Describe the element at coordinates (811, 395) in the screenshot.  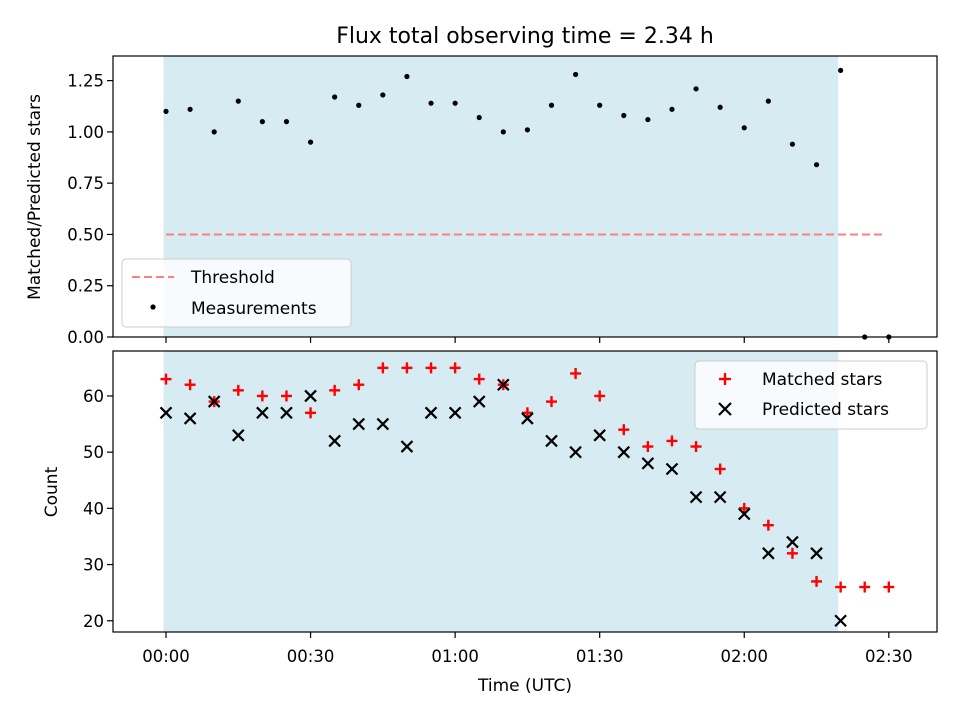
I see `bottom-legend-box` at that location.